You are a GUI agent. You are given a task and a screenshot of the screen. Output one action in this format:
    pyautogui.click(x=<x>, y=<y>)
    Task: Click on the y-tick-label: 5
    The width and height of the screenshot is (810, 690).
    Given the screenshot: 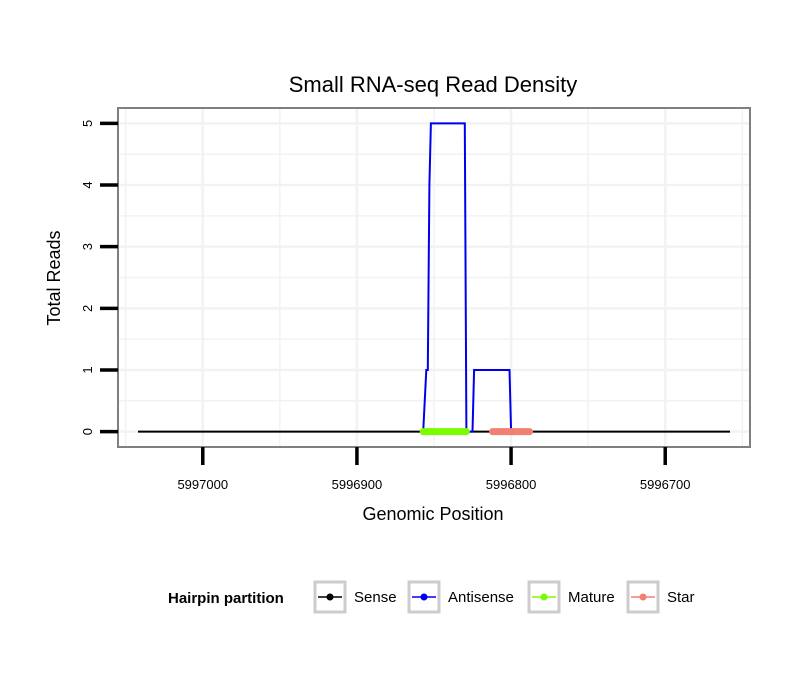 What is the action you would take?
    pyautogui.click(x=87, y=123)
    